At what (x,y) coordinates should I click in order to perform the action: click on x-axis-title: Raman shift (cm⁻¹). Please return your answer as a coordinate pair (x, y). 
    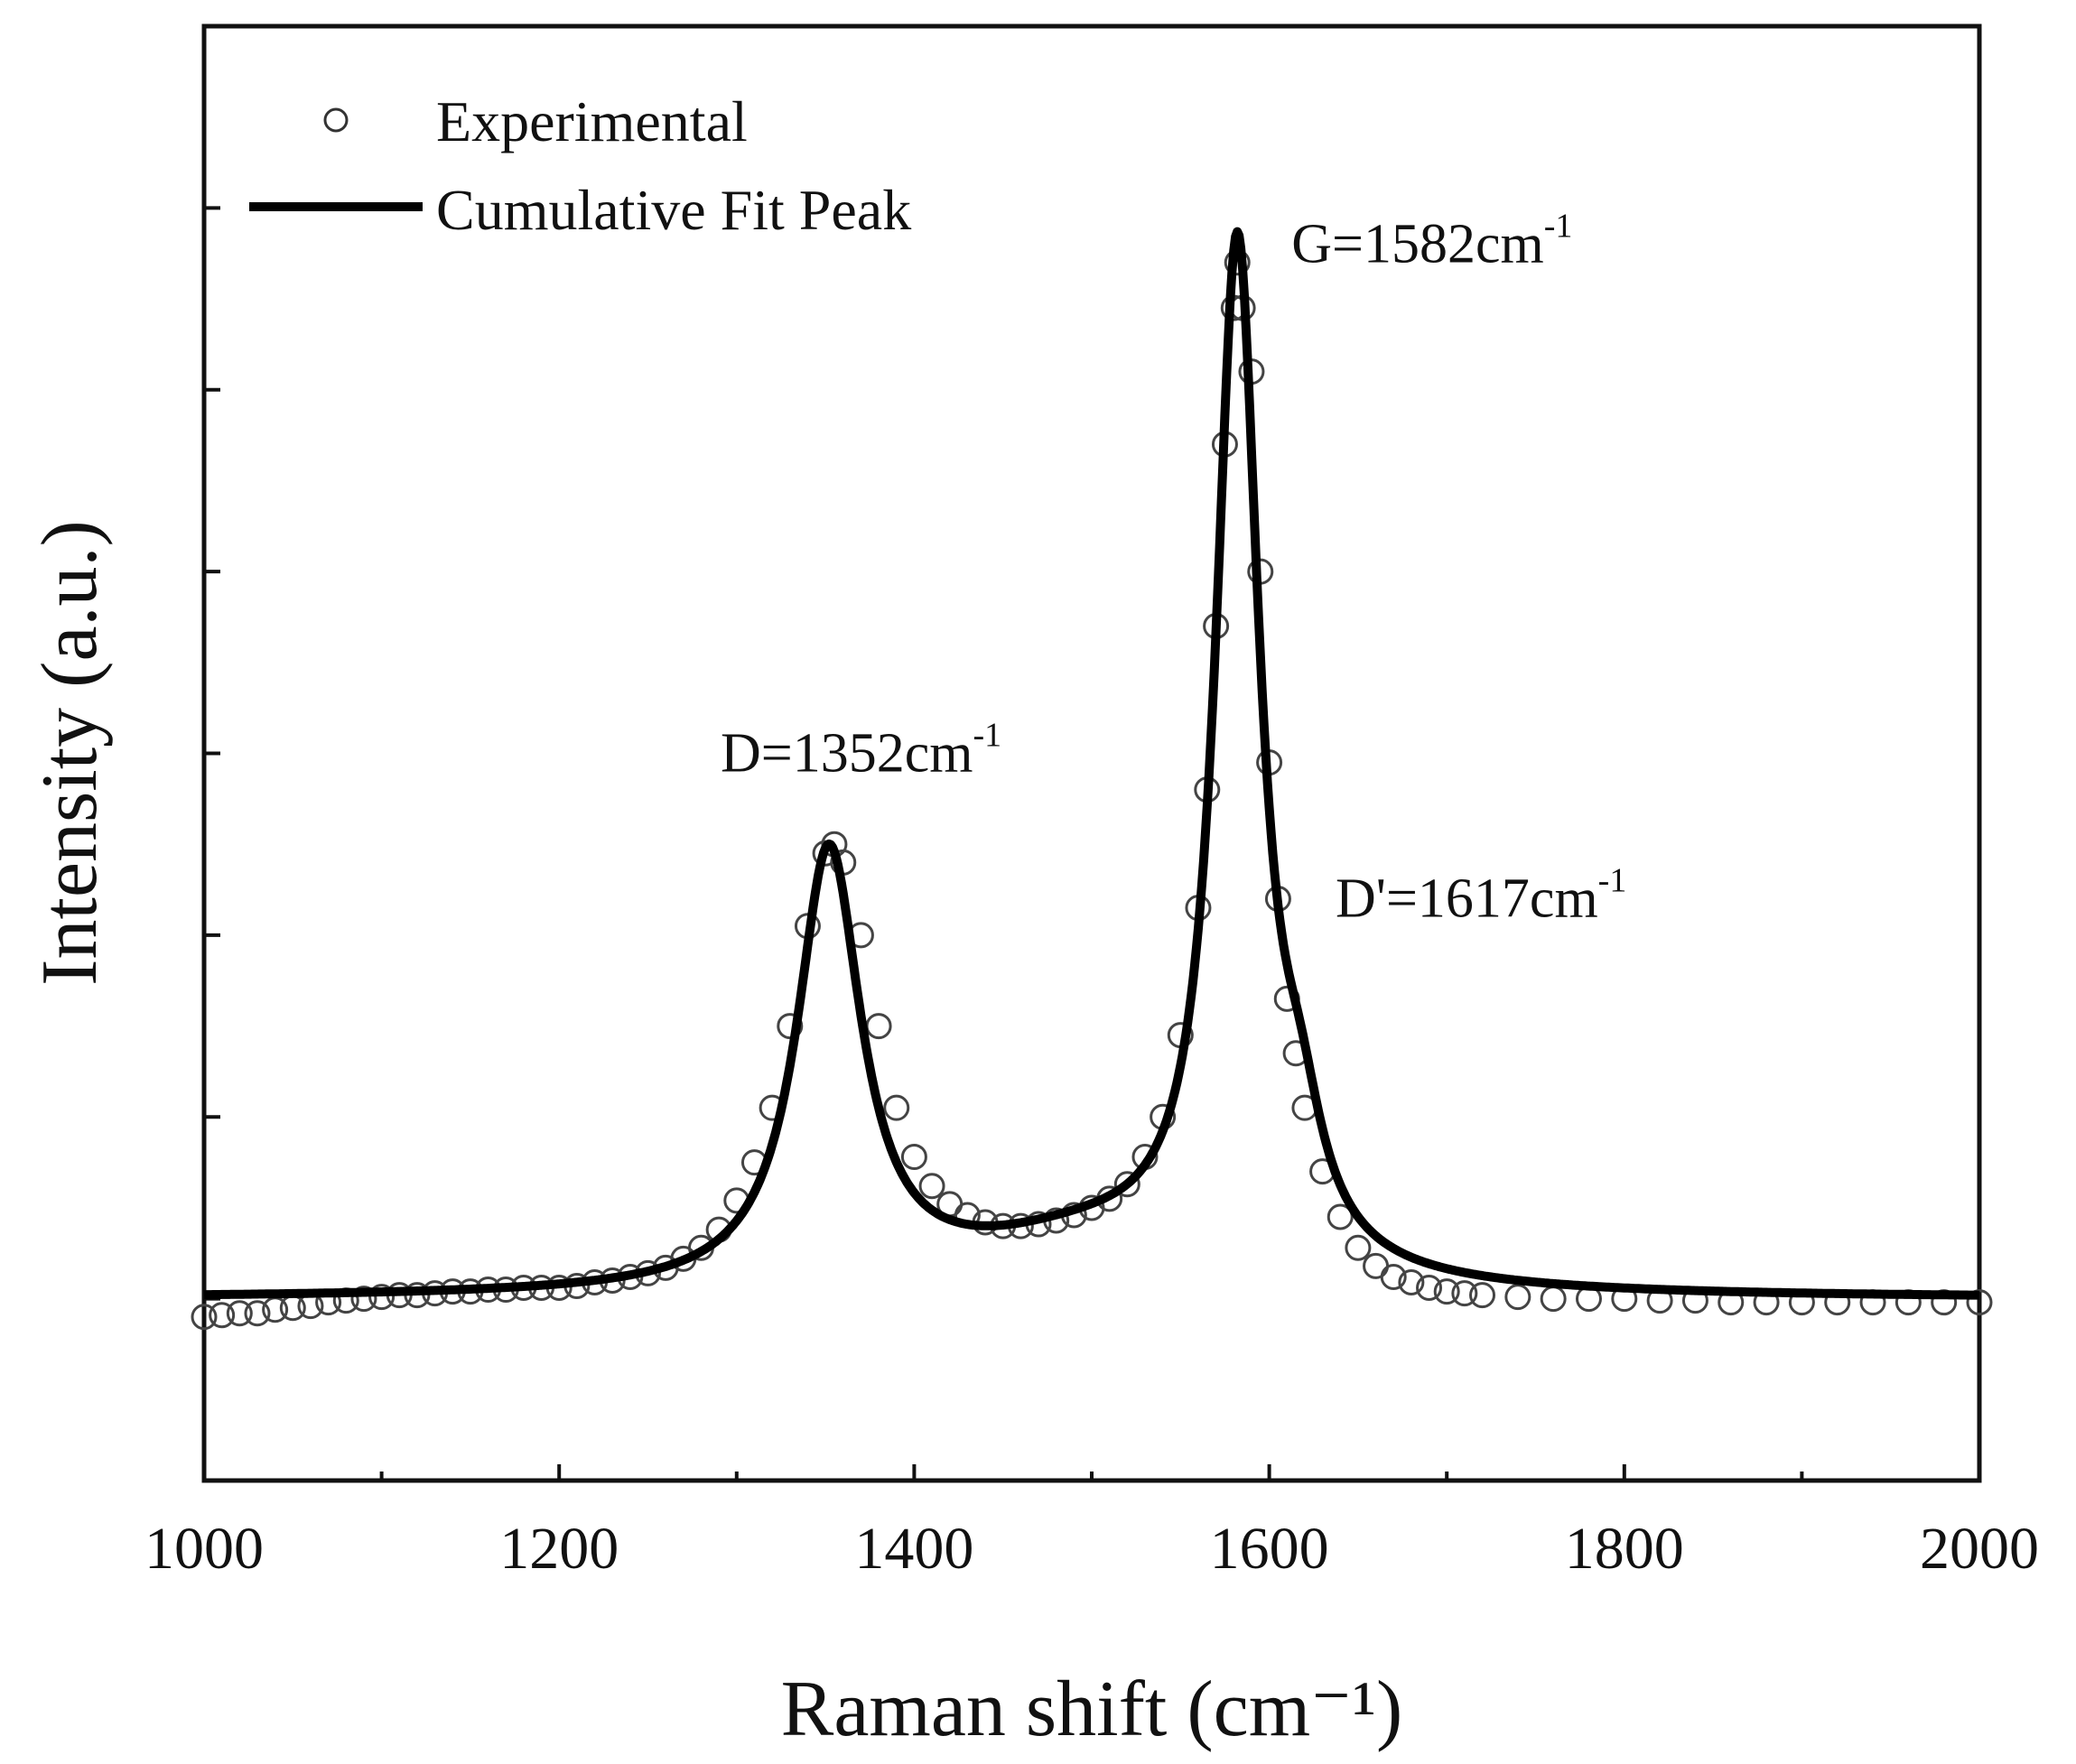
    Looking at the image, I should click on (1092, 1709).